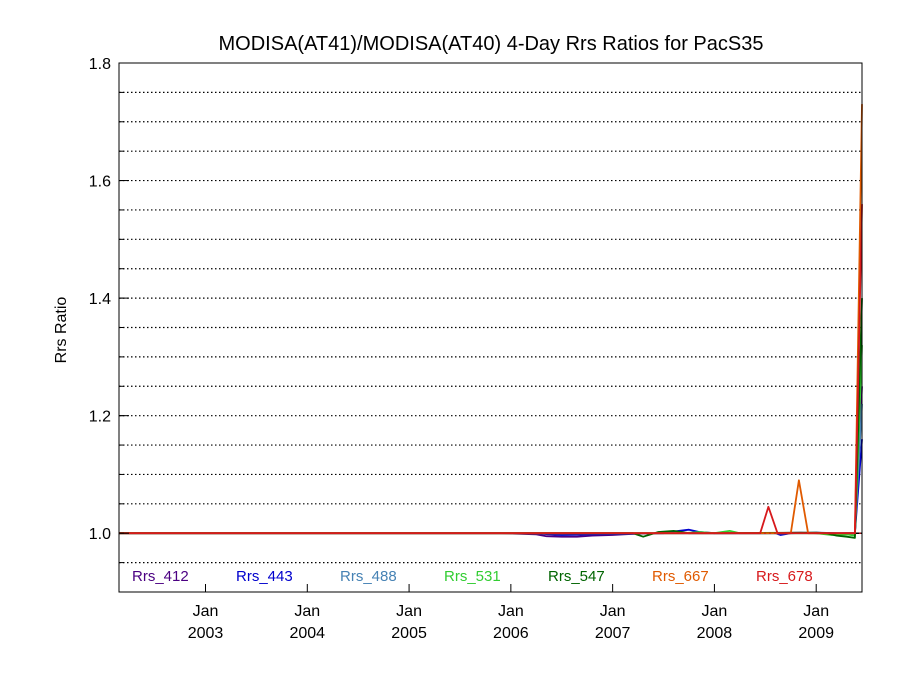 The width and height of the screenshot is (900, 675). What do you see at coordinates (613, 633) in the screenshot?
I see `x-tick-year: 2007` at bounding box center [613, 633].